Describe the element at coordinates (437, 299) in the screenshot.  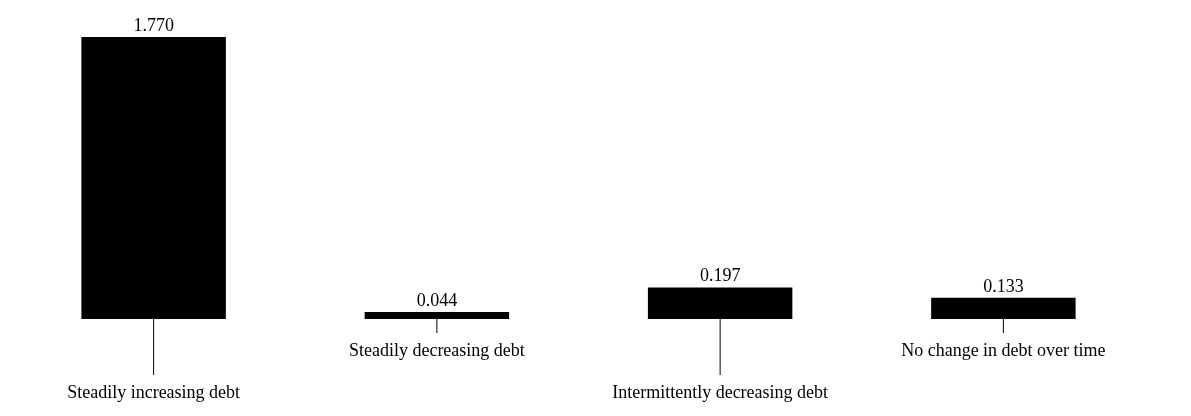
I see `data-label: 0.044` at that location.